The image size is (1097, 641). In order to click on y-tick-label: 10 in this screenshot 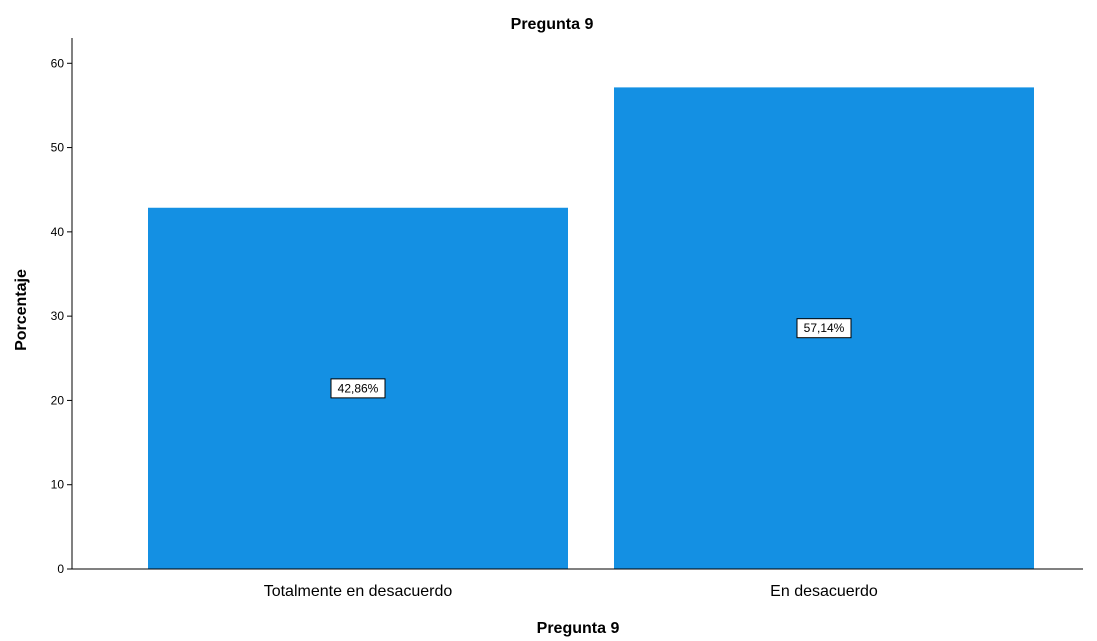, I will do `click(58, 485)`.